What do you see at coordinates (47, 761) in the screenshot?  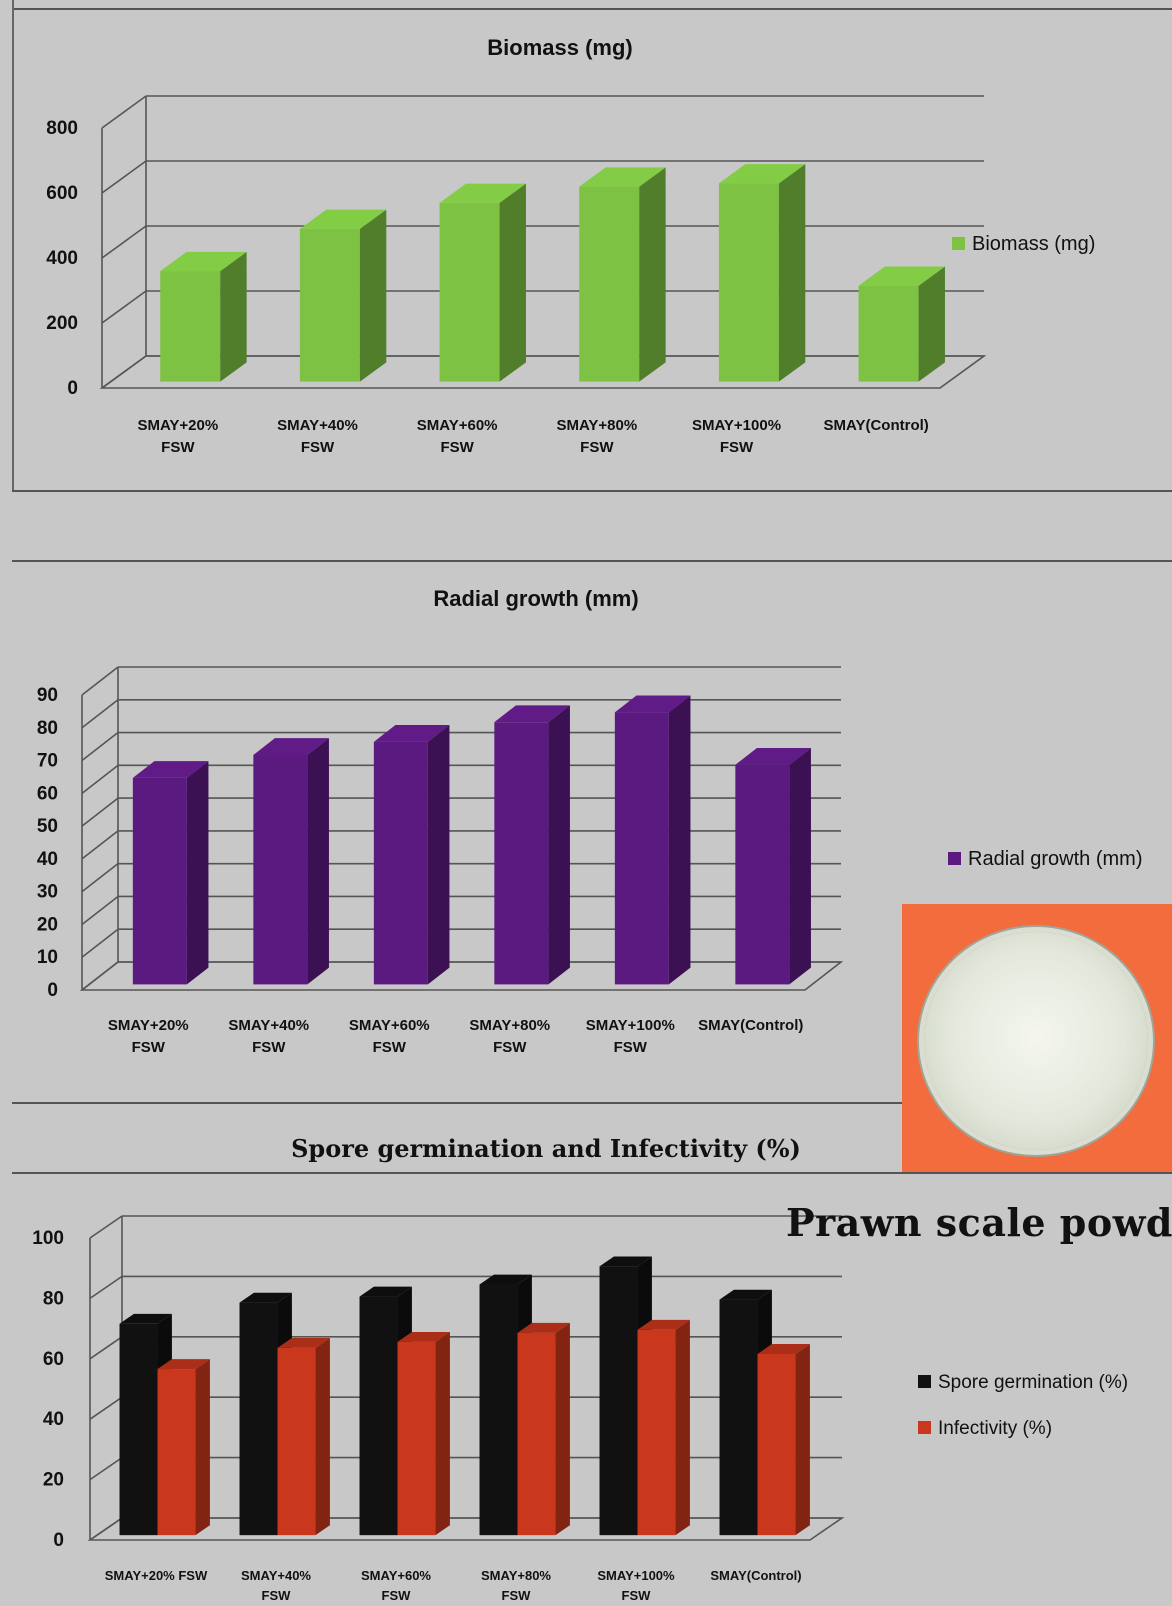 I see `y-tick-label: 70` at bounding box center [47, 761].